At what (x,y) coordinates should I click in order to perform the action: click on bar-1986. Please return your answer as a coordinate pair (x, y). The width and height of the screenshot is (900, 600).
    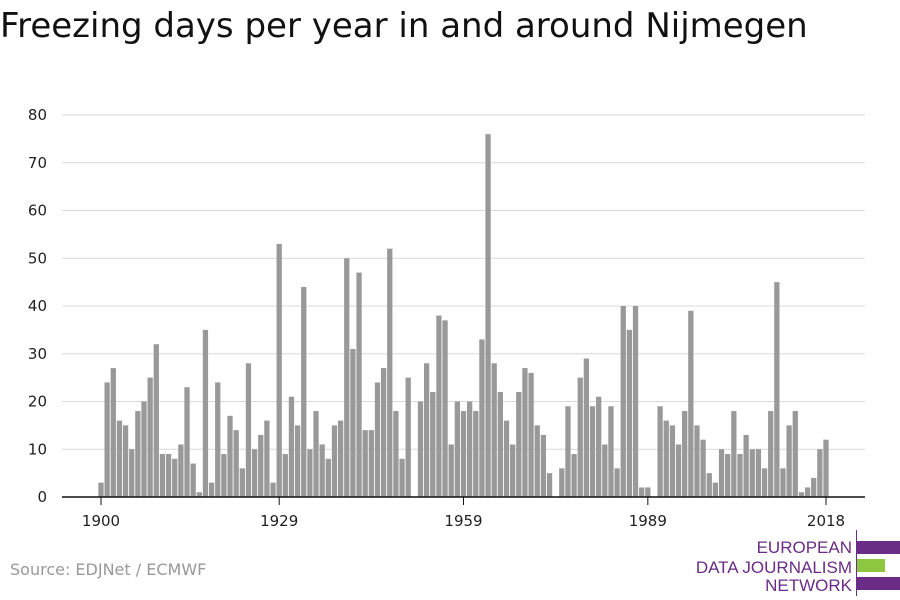
    Looking at the image, I should click on (629, 413).